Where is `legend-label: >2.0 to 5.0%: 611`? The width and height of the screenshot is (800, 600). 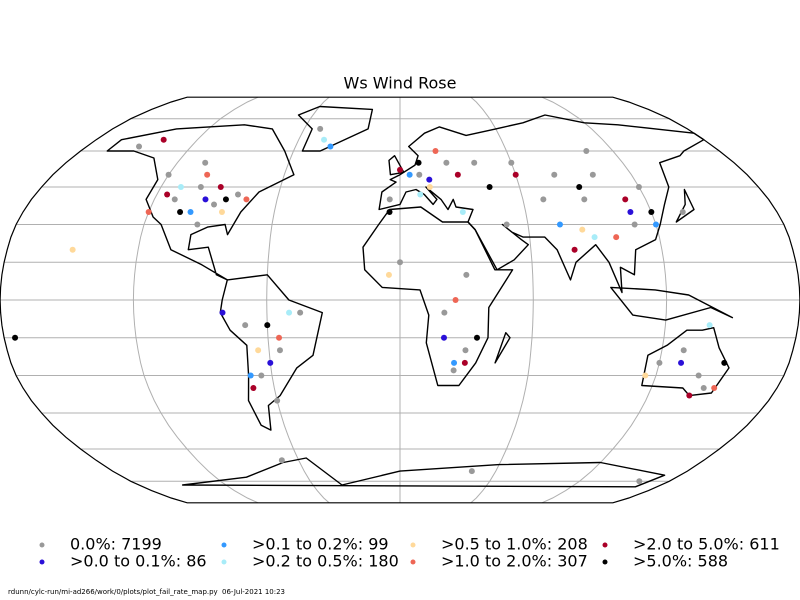
legend-label: >2.0 to 5.0%: 611 is located at coordinates (706, 544).